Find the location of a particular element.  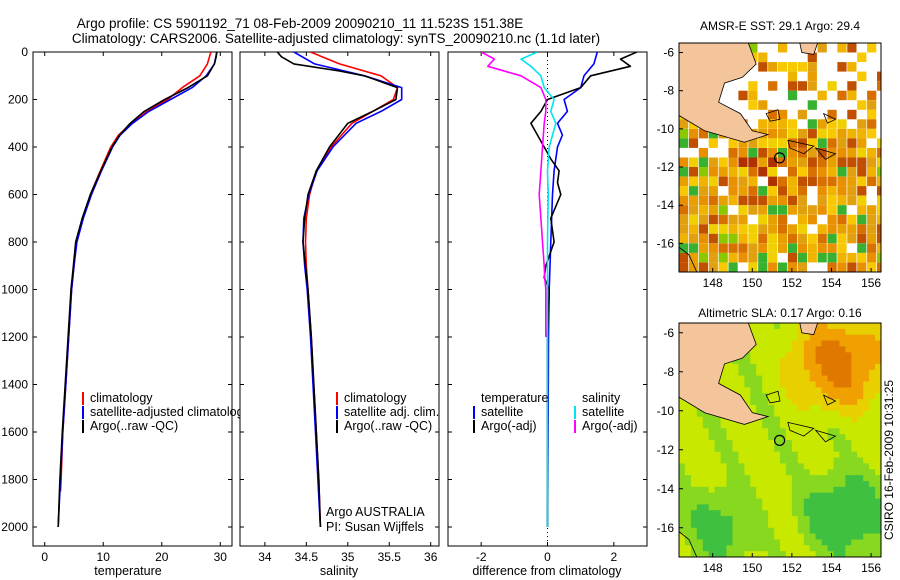

difference-xtick-label: 2 is located at coordinates (613, 557).